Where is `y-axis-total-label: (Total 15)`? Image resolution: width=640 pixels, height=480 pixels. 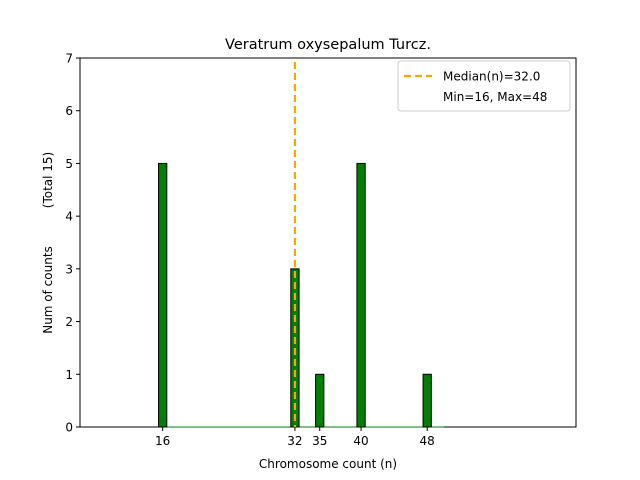 y-axis-total-label: (Total 15) is located at coordinates (48, 180).